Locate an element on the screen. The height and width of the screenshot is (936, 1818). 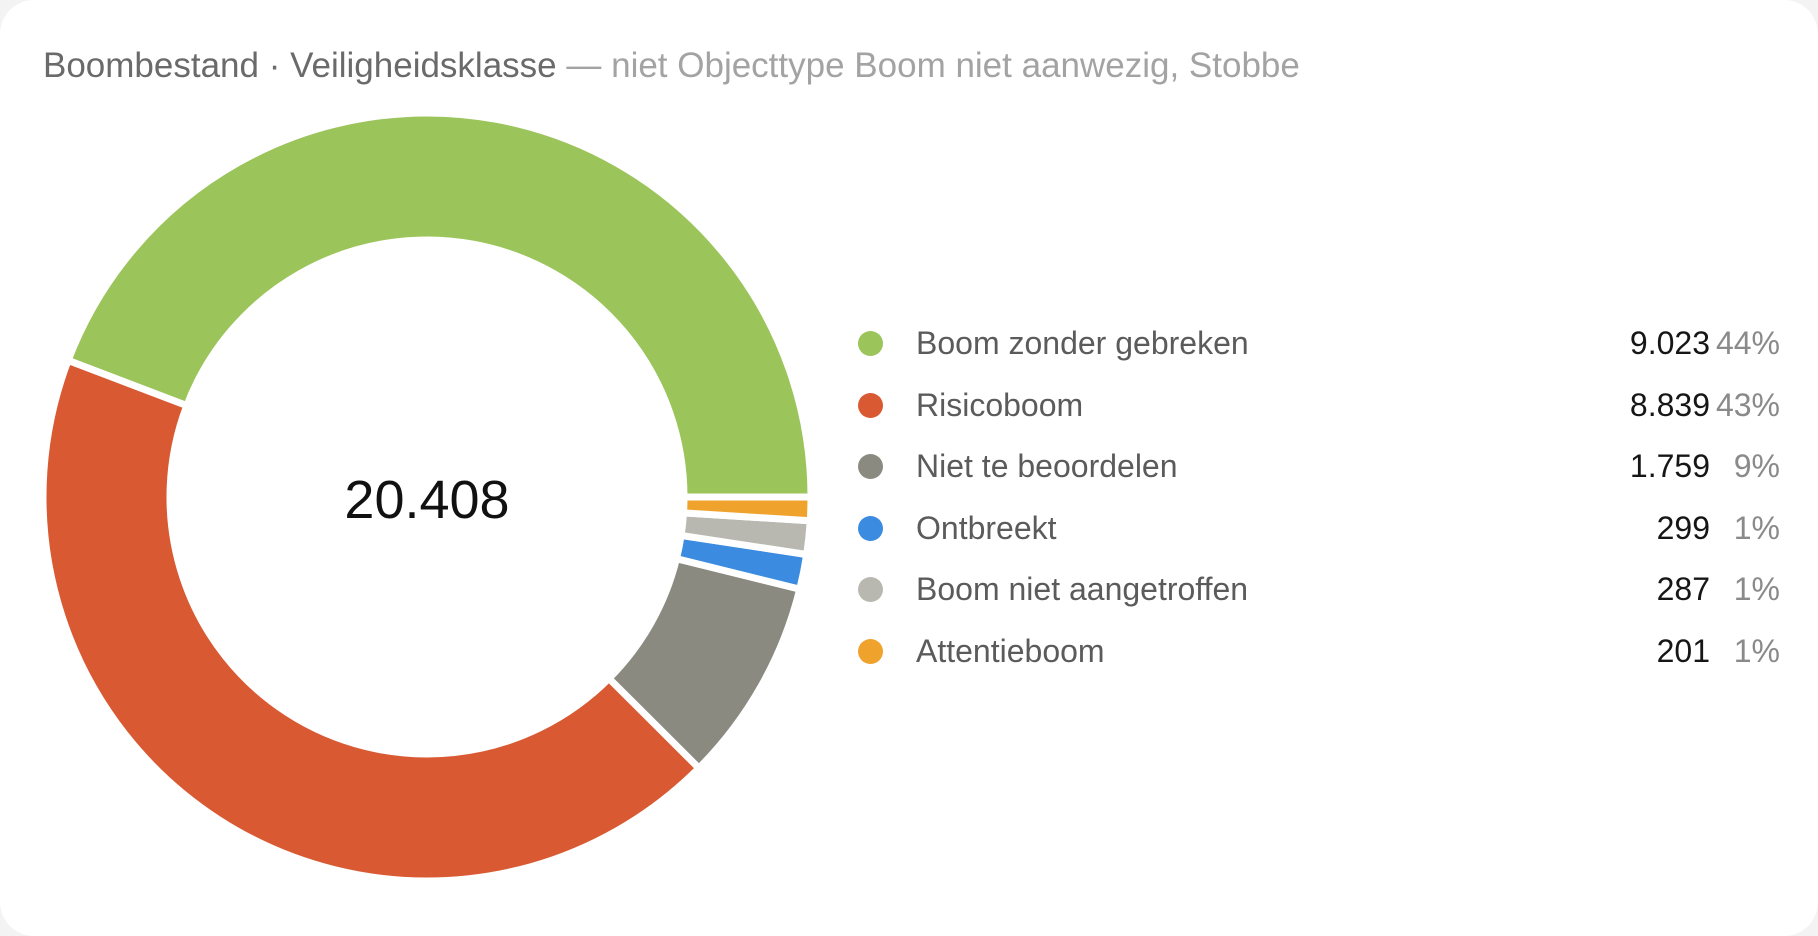
legend-label: Risicoboom is located at coordinates (1000, 404).